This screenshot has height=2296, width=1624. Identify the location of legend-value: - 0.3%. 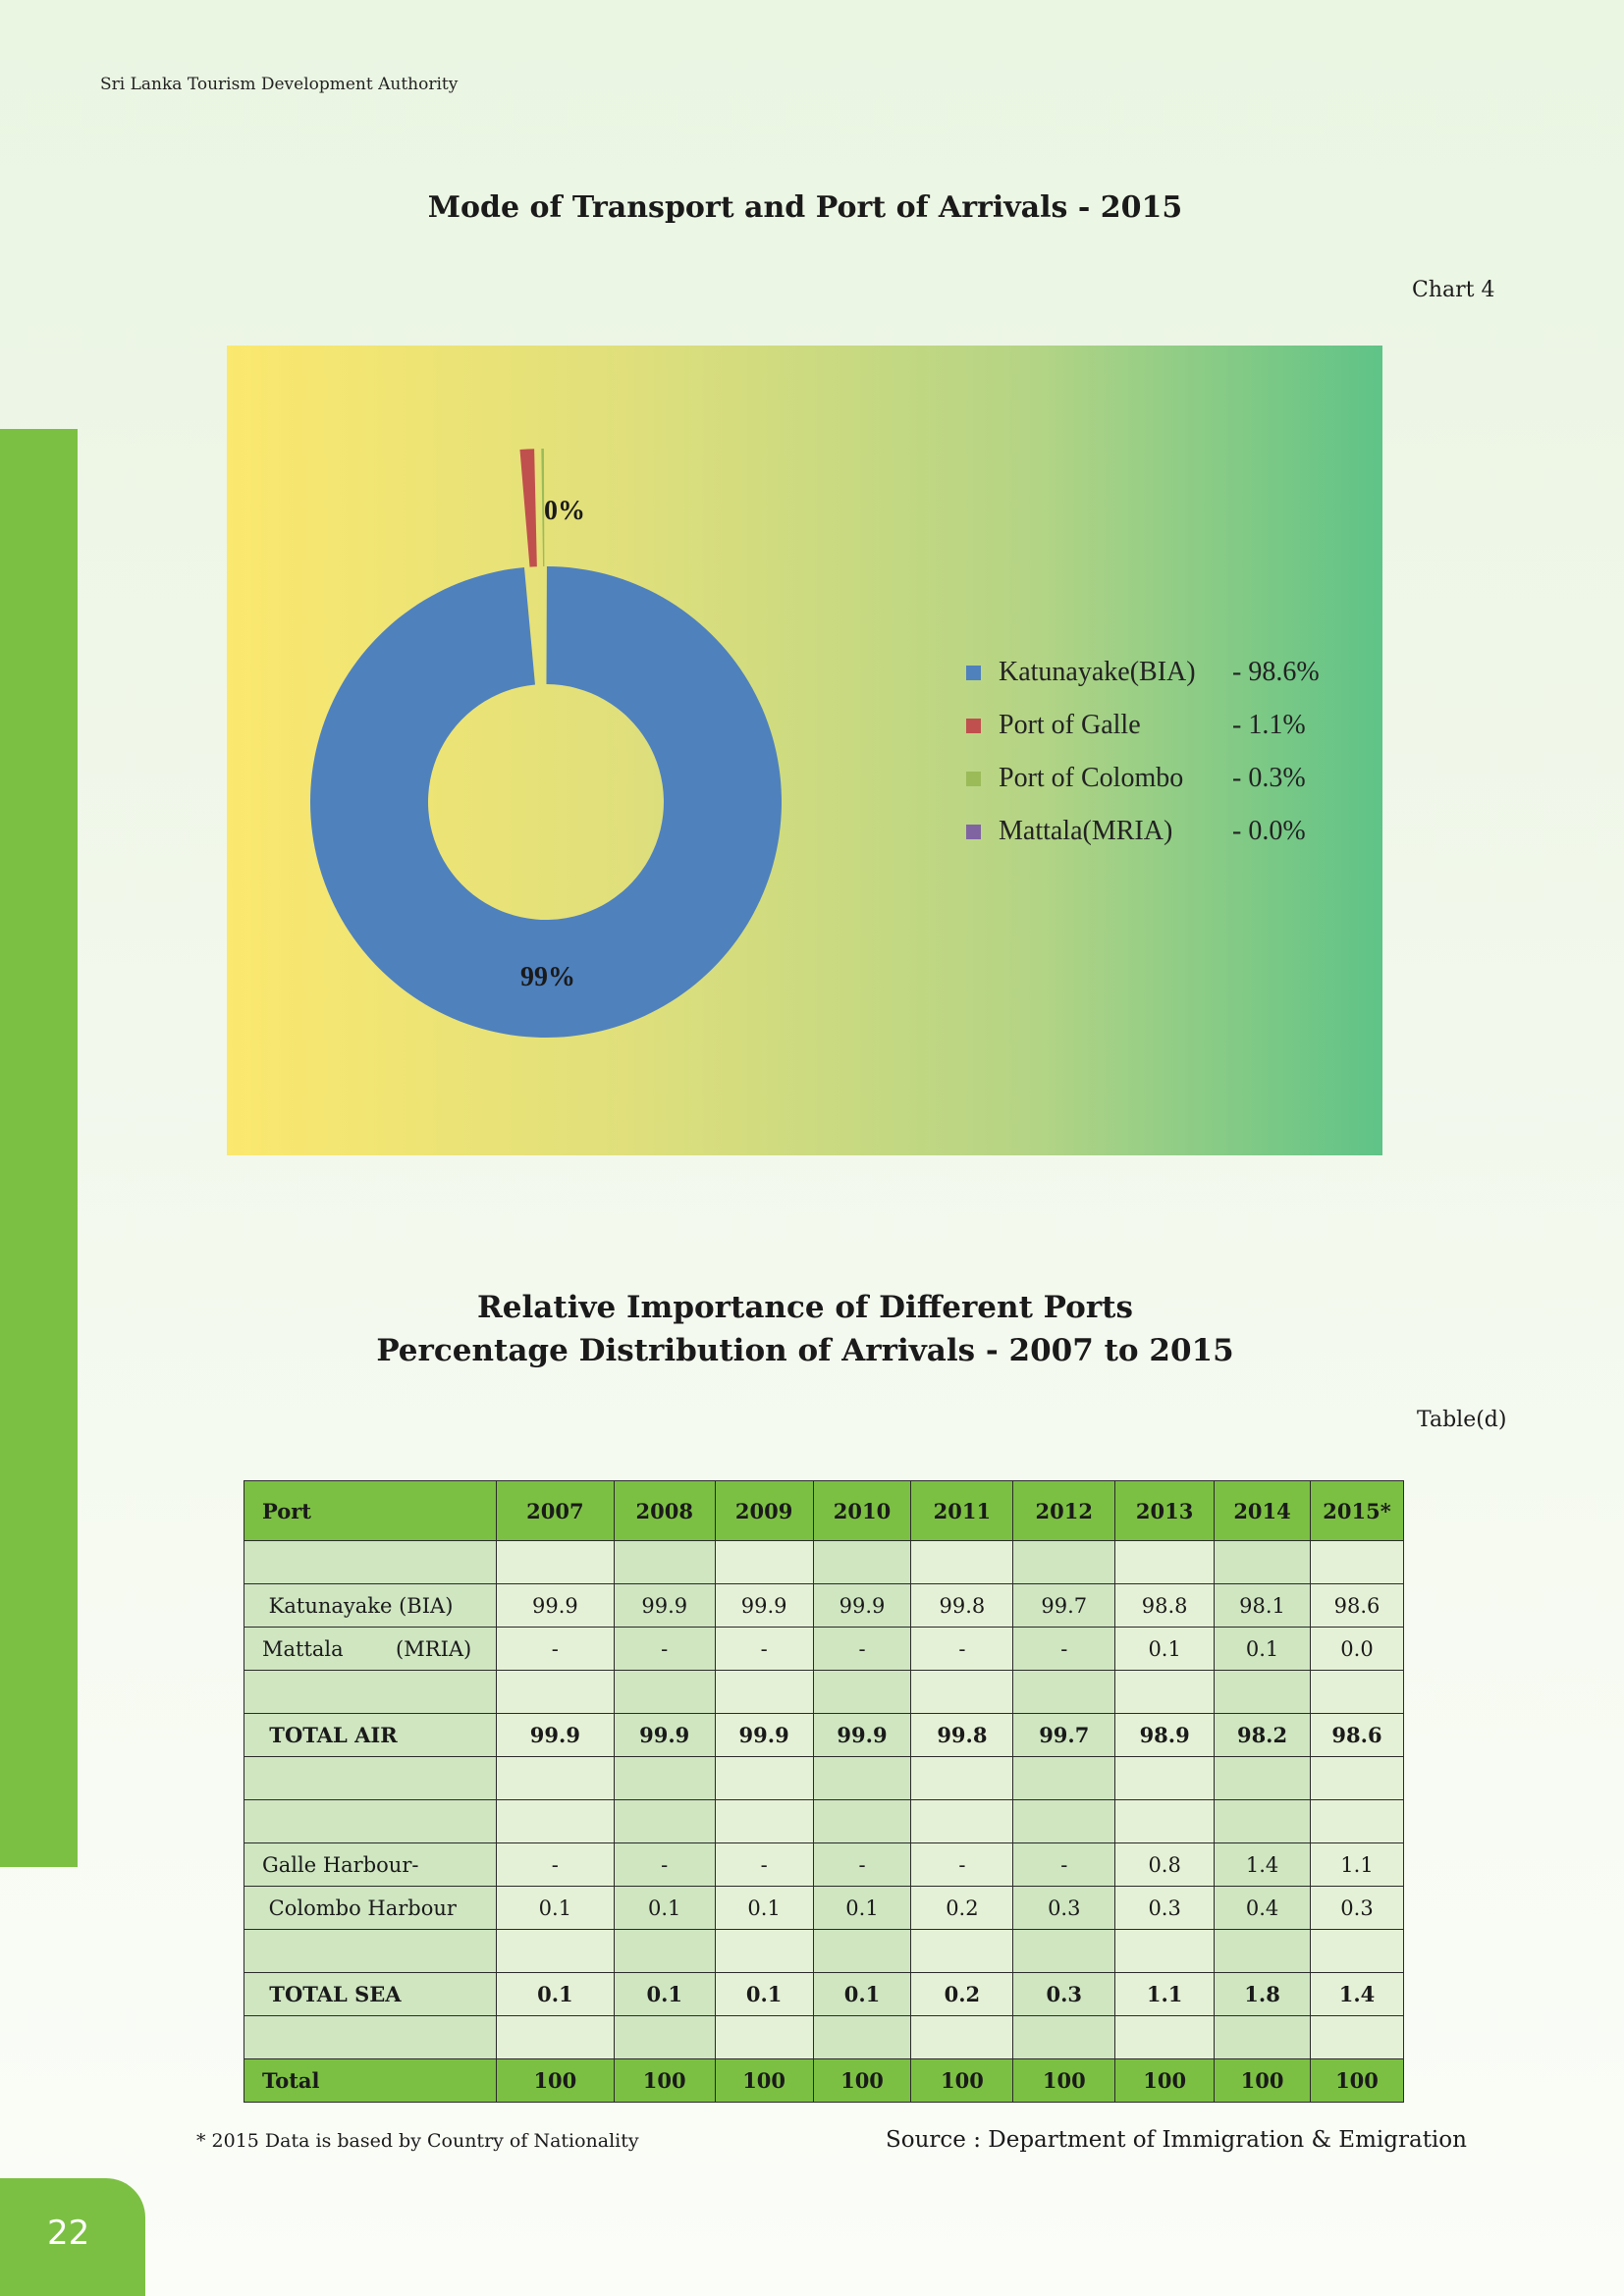
(1269, 778).